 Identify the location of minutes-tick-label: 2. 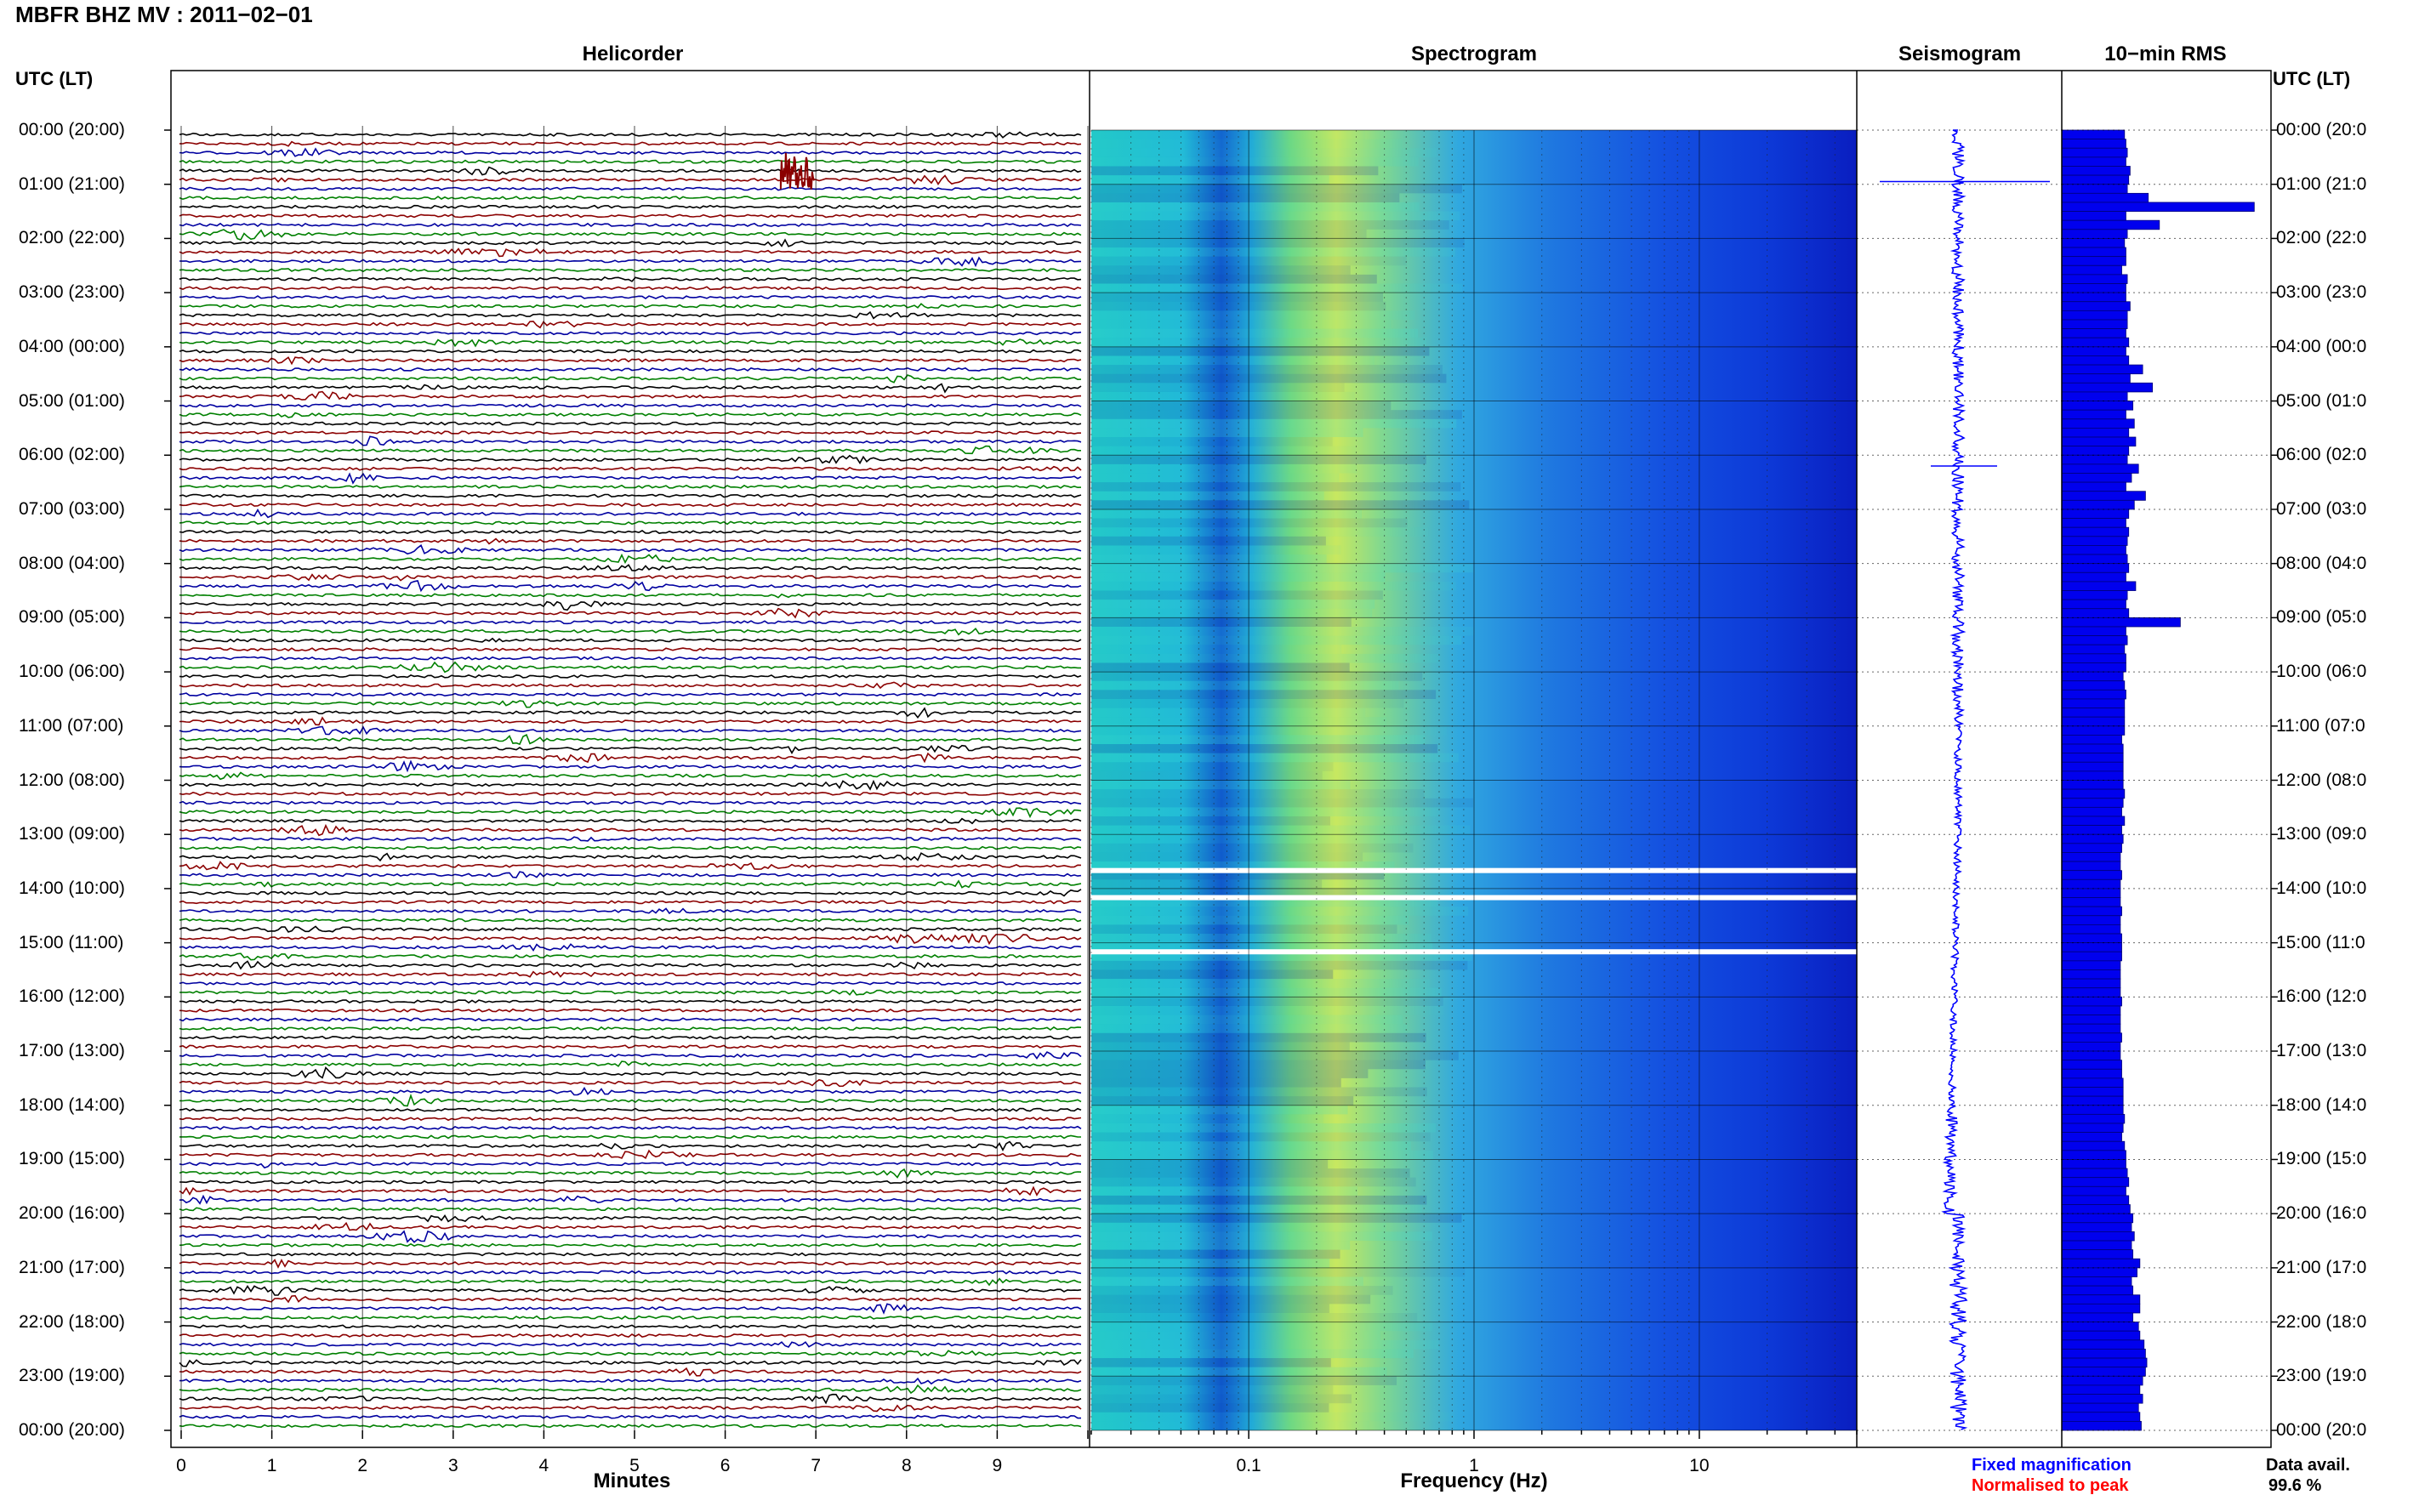
(362, 1465).